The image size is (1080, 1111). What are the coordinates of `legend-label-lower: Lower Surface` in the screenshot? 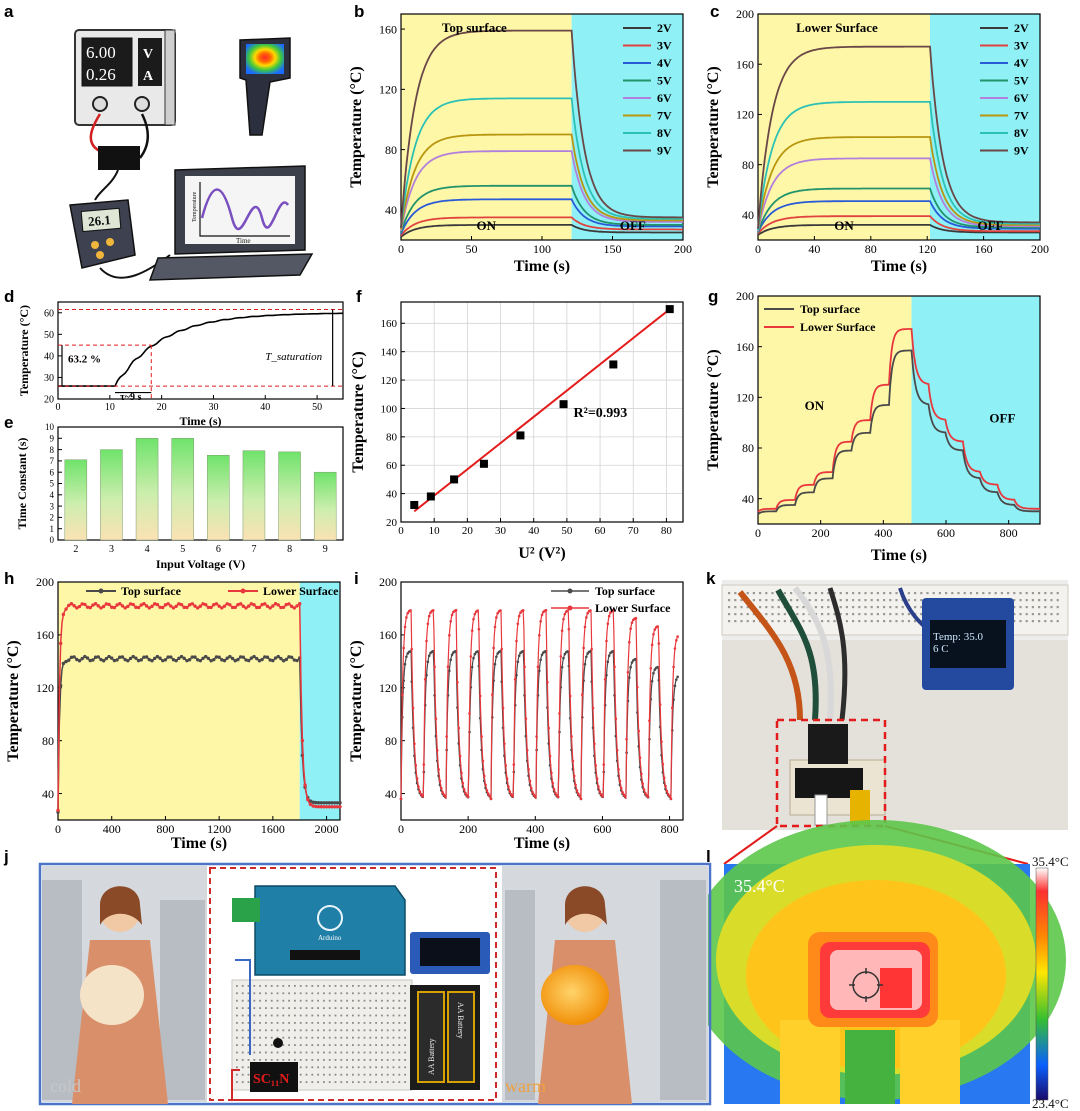 It's located at (633, 608).